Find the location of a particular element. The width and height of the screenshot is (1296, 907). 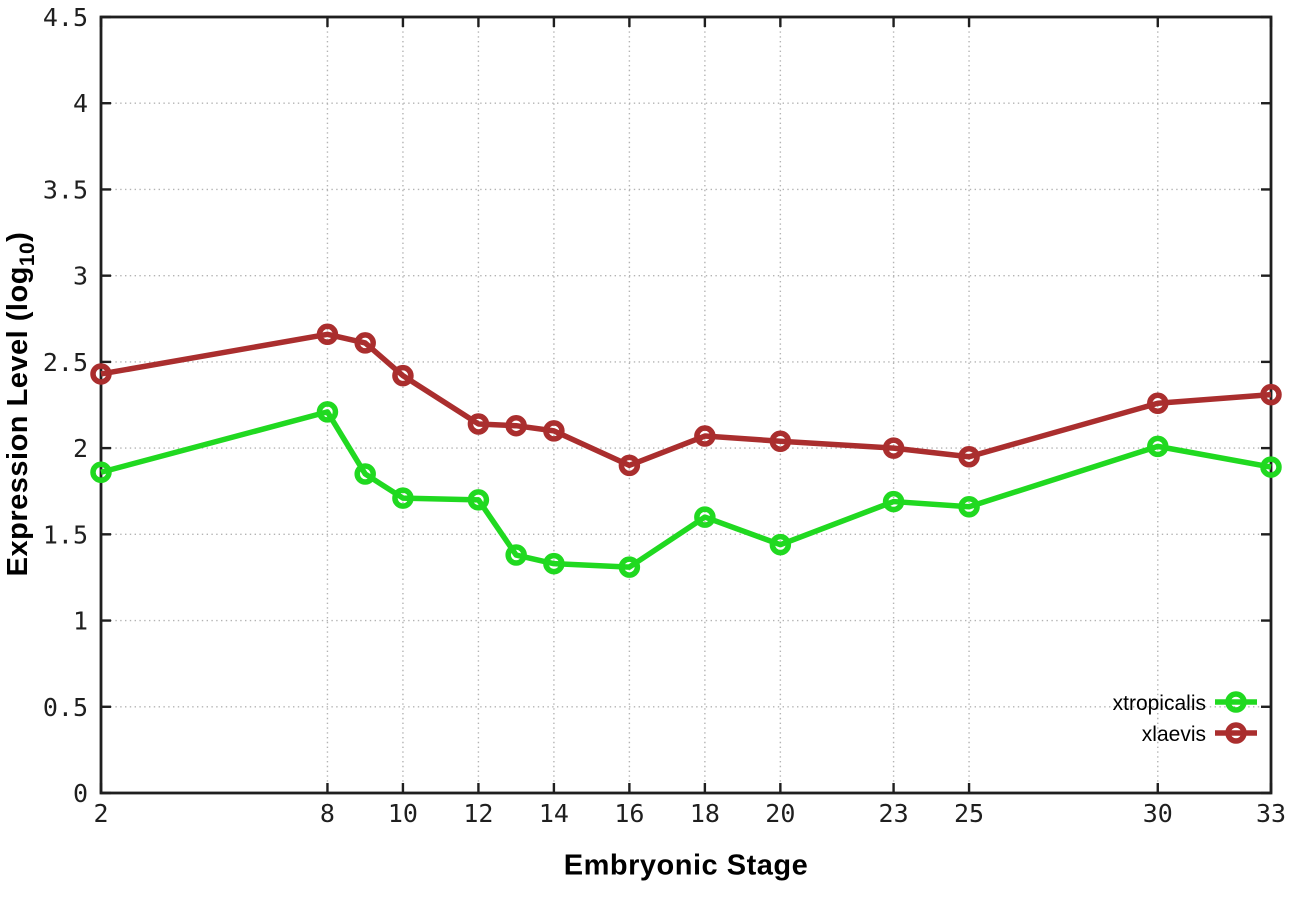

x-tick-label: 12 is located at coordinates (478, 813).